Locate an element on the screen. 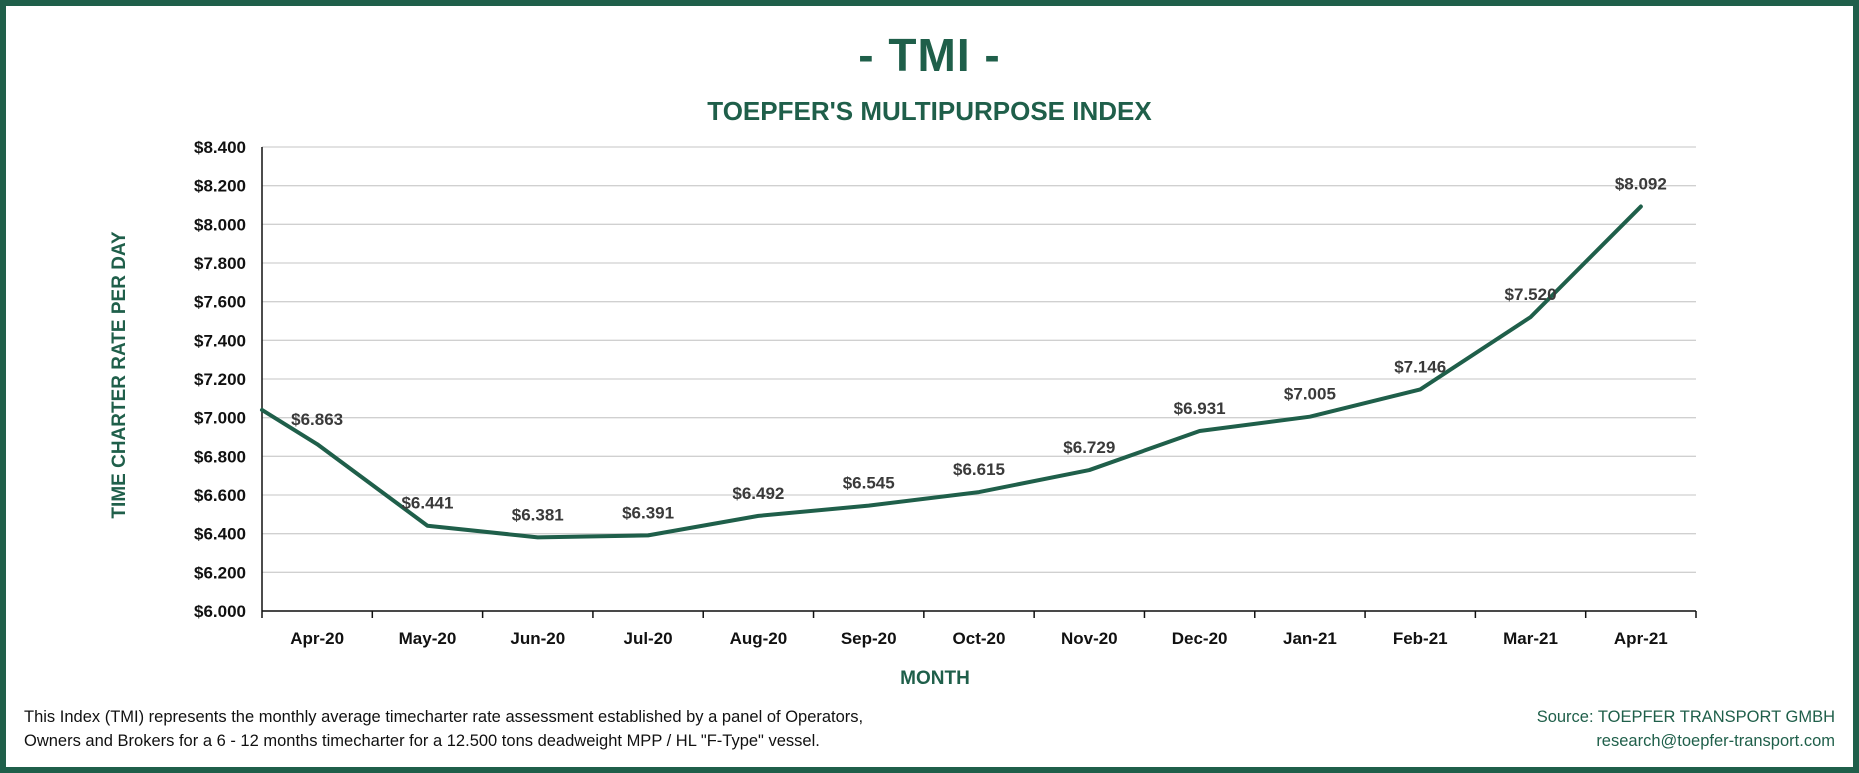 The width and height of the screenshot is (1859, 773). y-tick-label: $7.600 is located at coordinates (220, 302).